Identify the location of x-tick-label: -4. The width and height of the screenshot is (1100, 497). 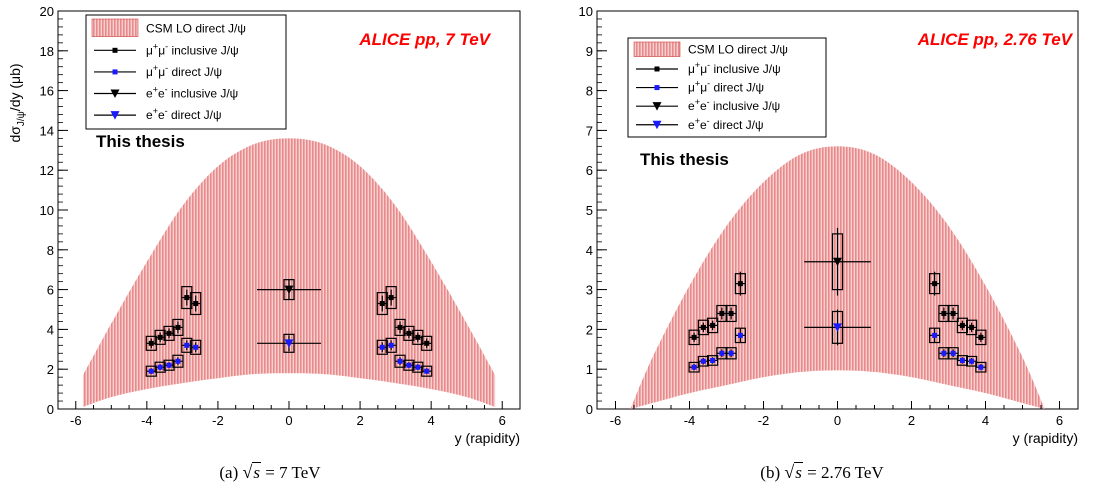
(690, 420).